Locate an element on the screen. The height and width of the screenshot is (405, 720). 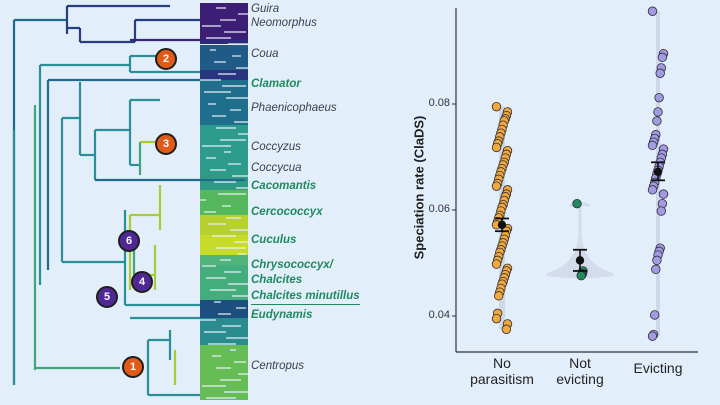
node-badge-4: 4 is located at coordinates (142, 282).